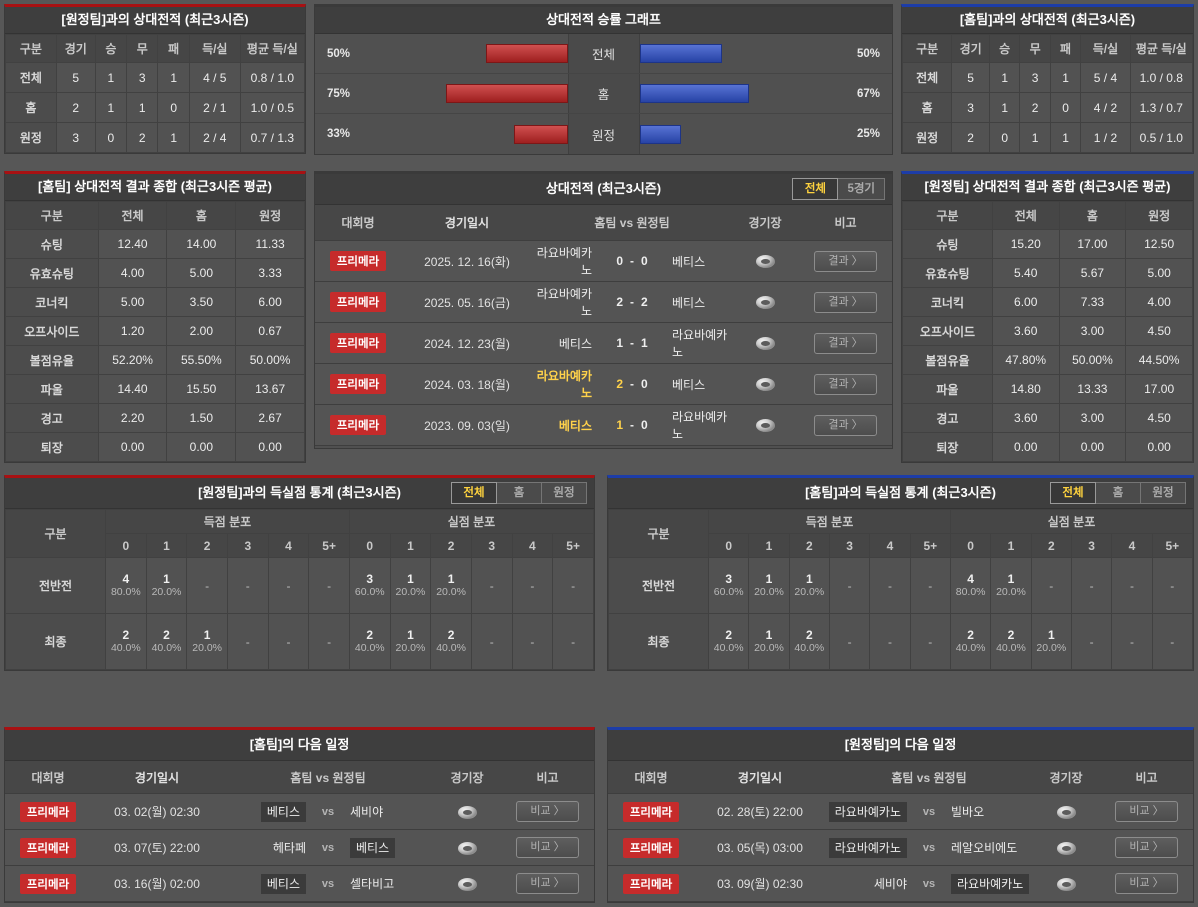  What do you see at coordinates (603, 188) in the screenshot?
I see `h2h-matches-title-text: 상대전적 (최근3시즌)` at bounding box center [603, 188].